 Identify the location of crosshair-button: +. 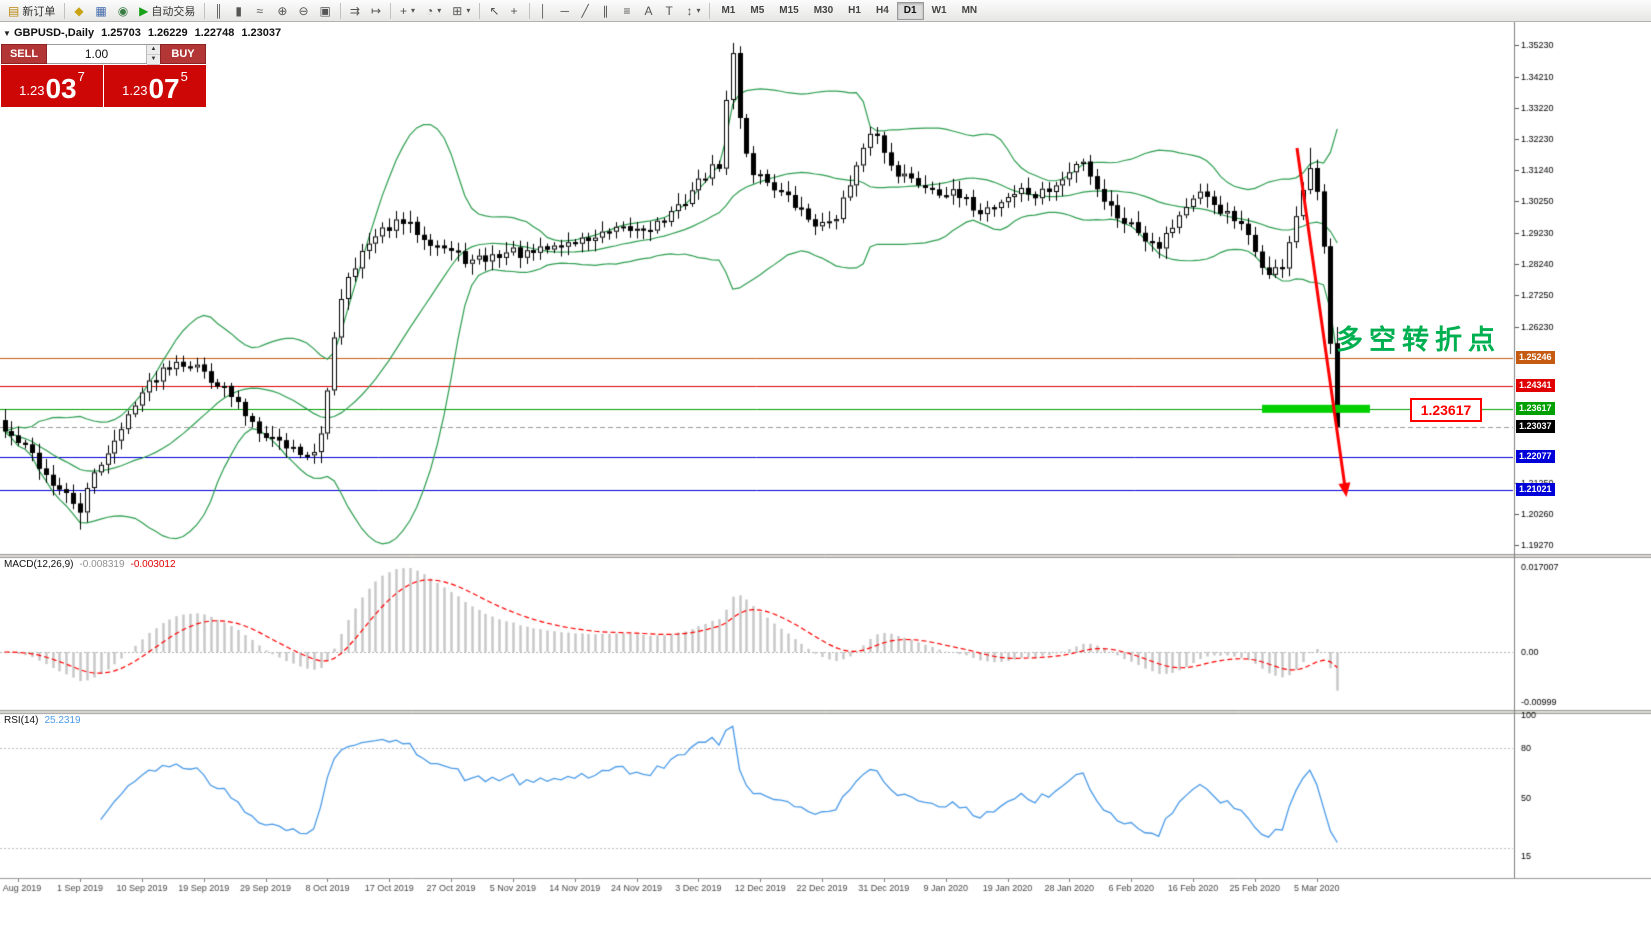
(515, 10).